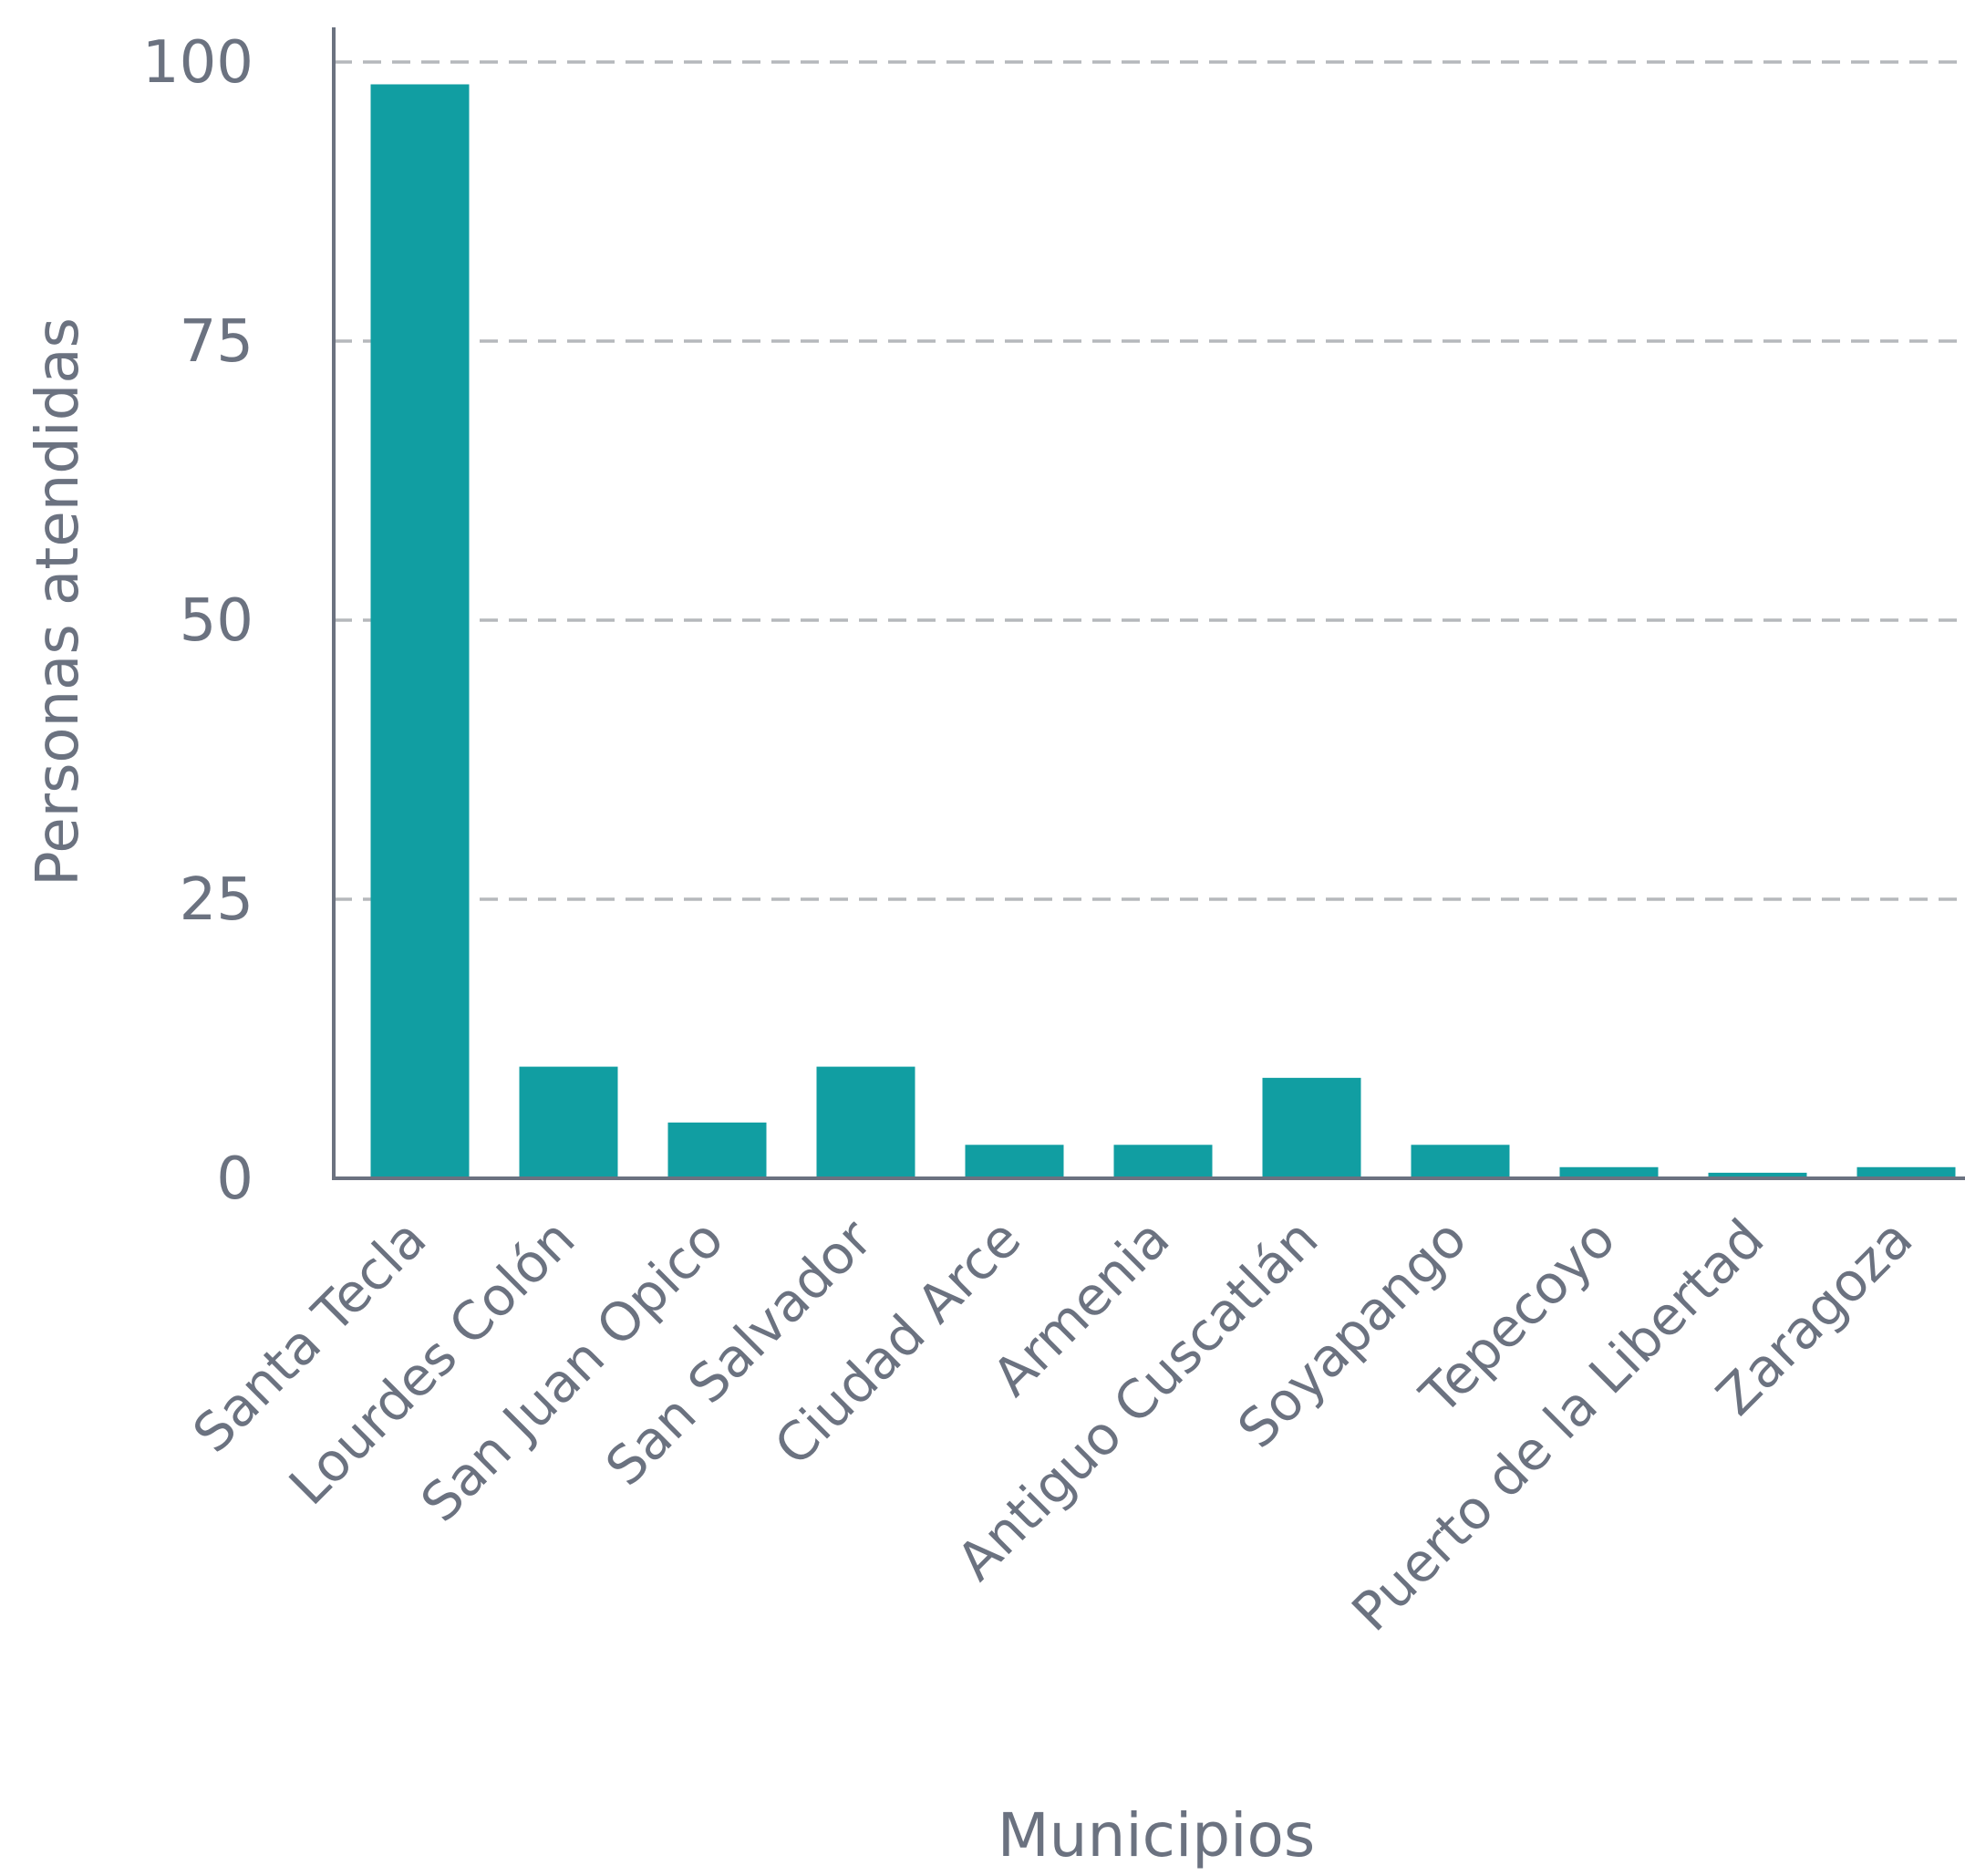  Describe the element at coordinates (217, 342) in the screenshot. I see `y-tick-label: 75` at that location.